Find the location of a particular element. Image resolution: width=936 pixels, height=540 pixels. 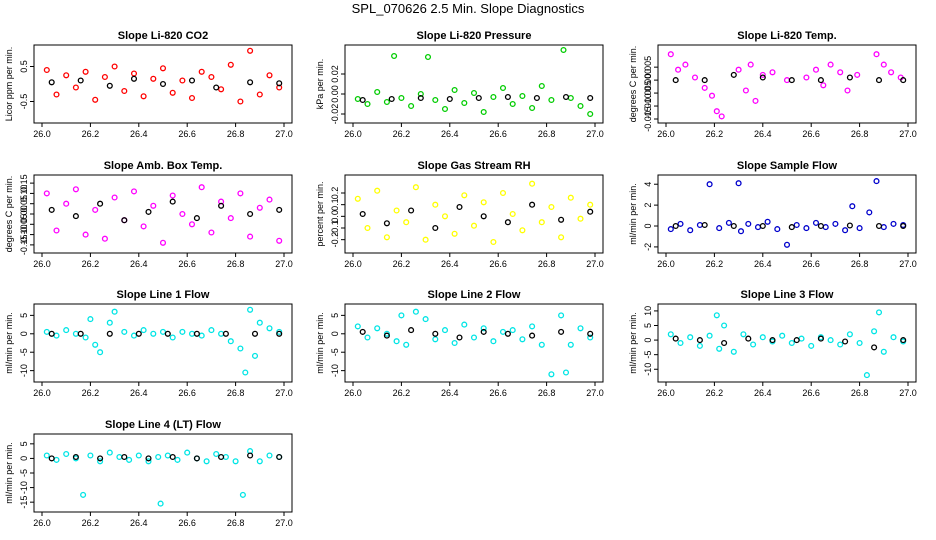

y-axis-label: percent per min. is located at coordinates (320, 213).